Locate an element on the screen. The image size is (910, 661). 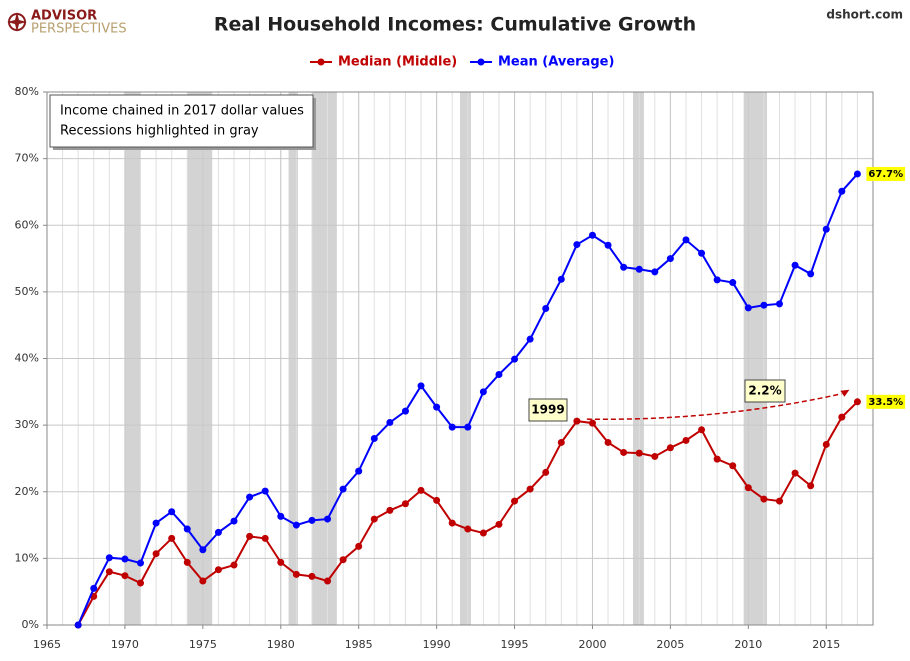
callout-text: 2.2% is located at coordinates (764, 391).